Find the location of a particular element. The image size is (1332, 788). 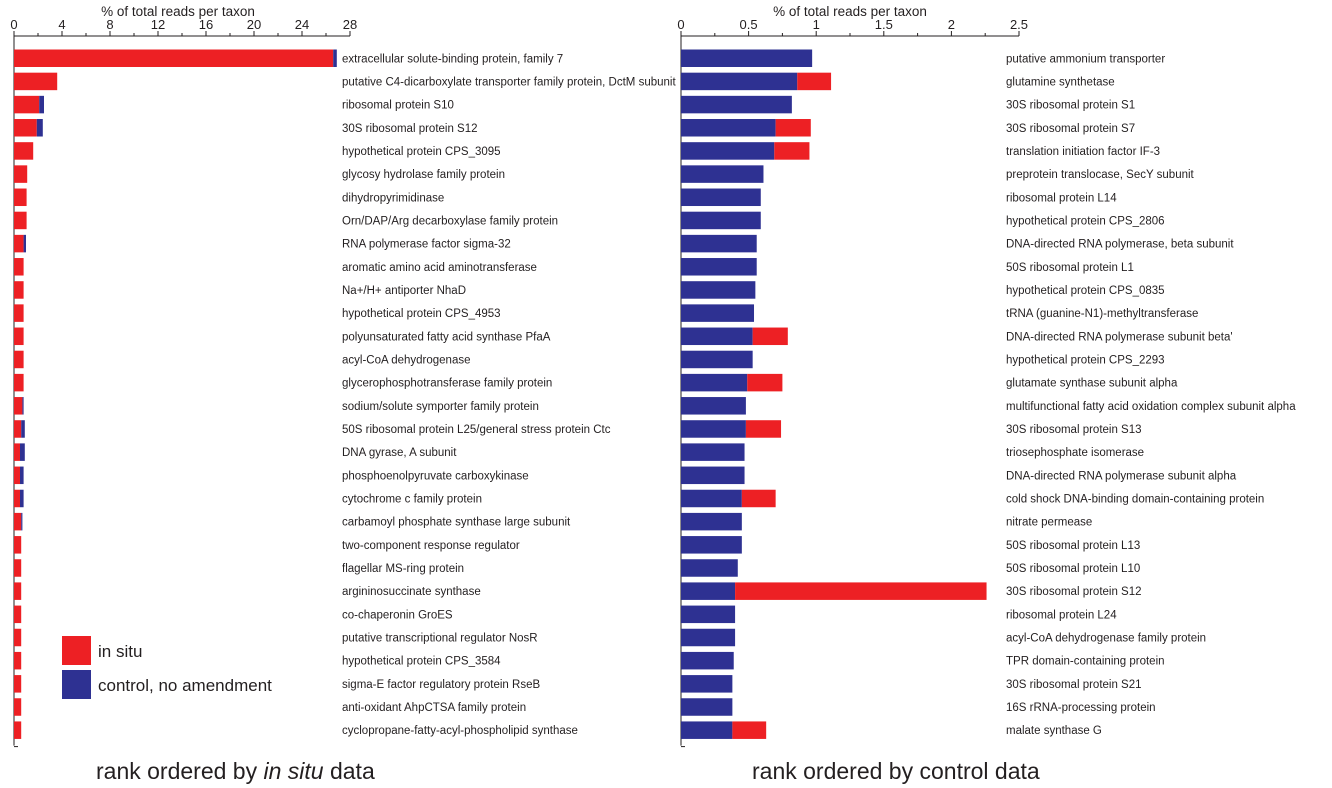

category-label: co-chaperonin GroES is located at coordinates (397, 615).